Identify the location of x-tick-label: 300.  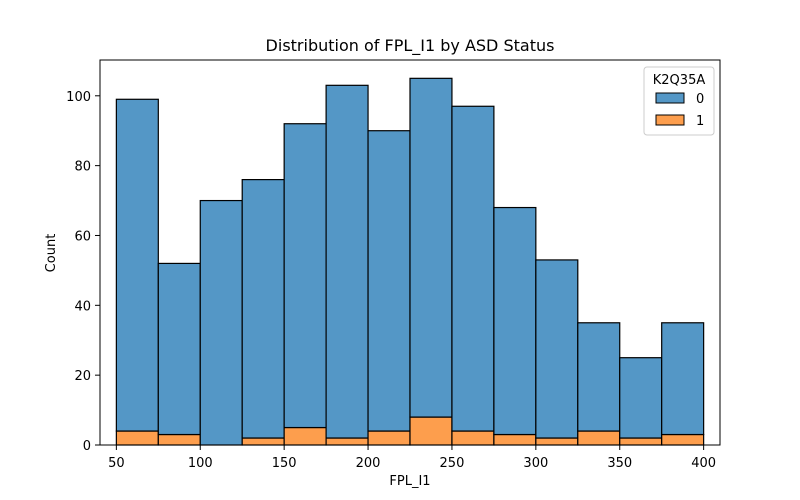
(535, 463).